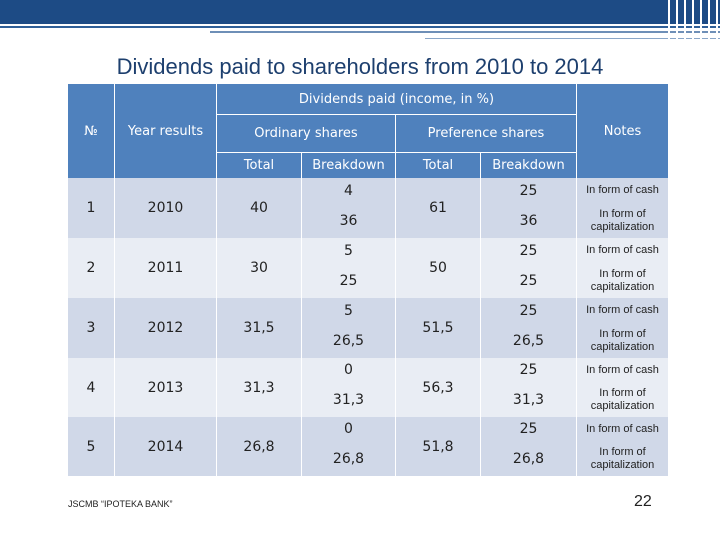  What do you see at coordinates (396, 99) in the screenshot?
I see `header-dividends-paid: Dividends paid (income, in %)` at bounding box center [396, 99].